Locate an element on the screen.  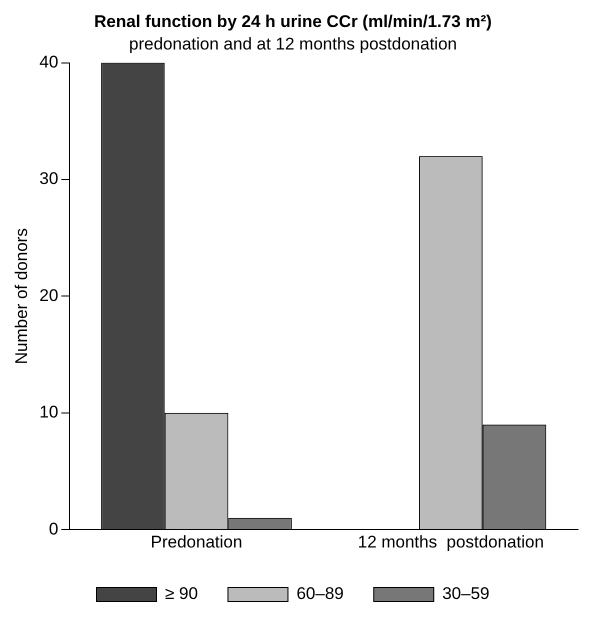
chart-title: Renal function by 24 h urine CCr (ml/min/1.73 m²) is located at coordinates (293, 21).